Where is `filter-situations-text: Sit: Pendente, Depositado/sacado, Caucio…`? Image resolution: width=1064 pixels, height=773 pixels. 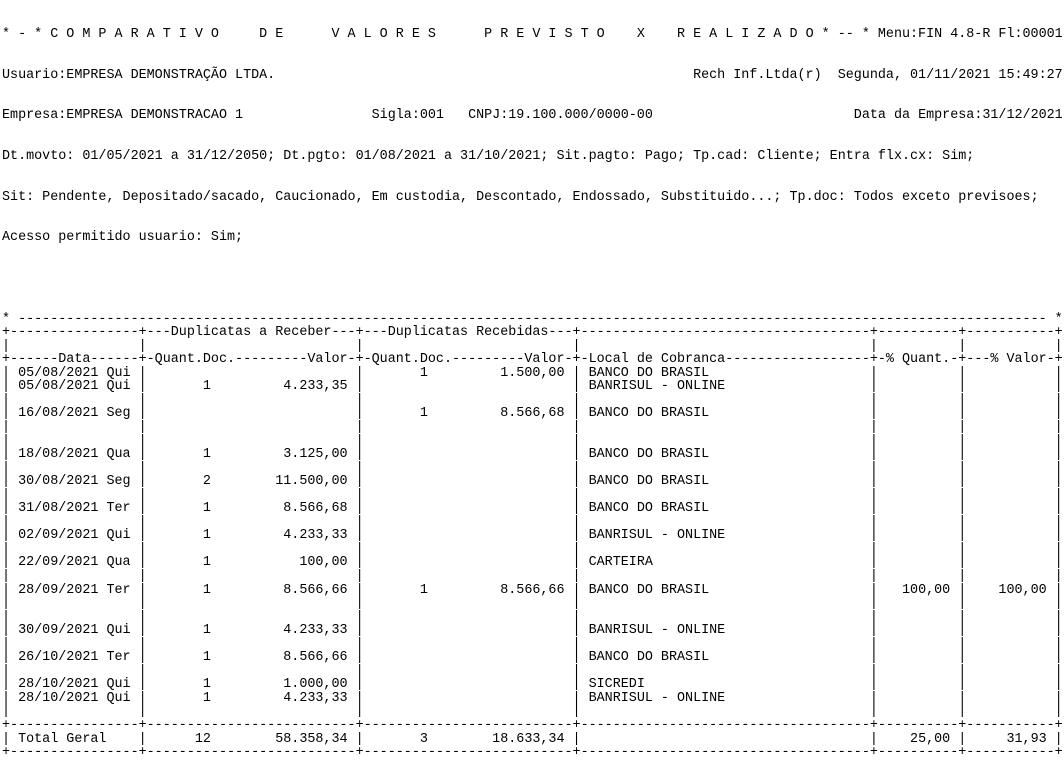 filter-situations-text: Sit: Pendente, Depositado/sacado, Caucio… is located at coordinates (520, 197).